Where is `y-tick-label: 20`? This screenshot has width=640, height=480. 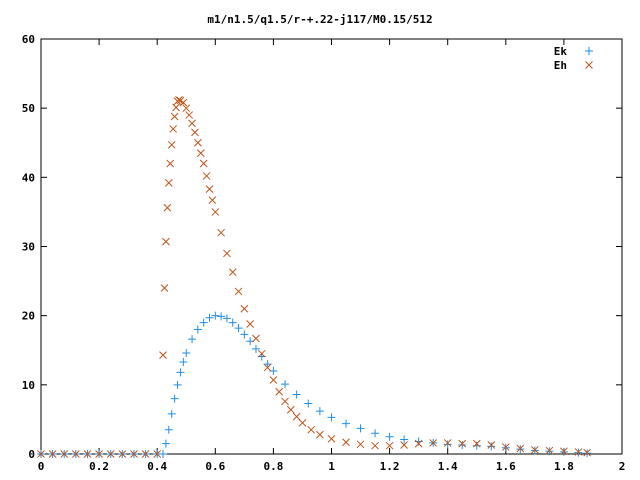
y-tick-label: 20 is located at coordinates (28, 316).